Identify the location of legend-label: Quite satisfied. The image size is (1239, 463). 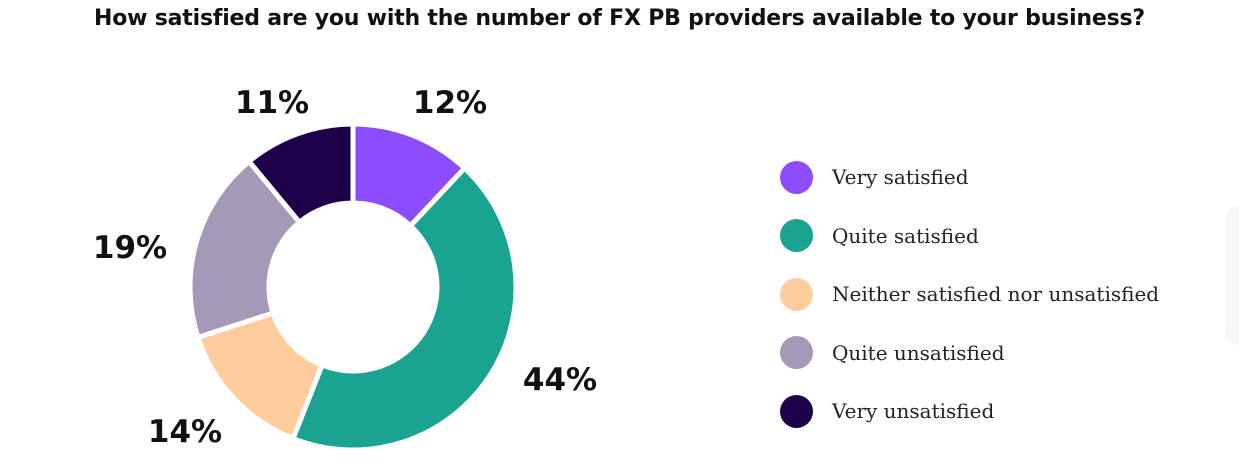
(905, 235).